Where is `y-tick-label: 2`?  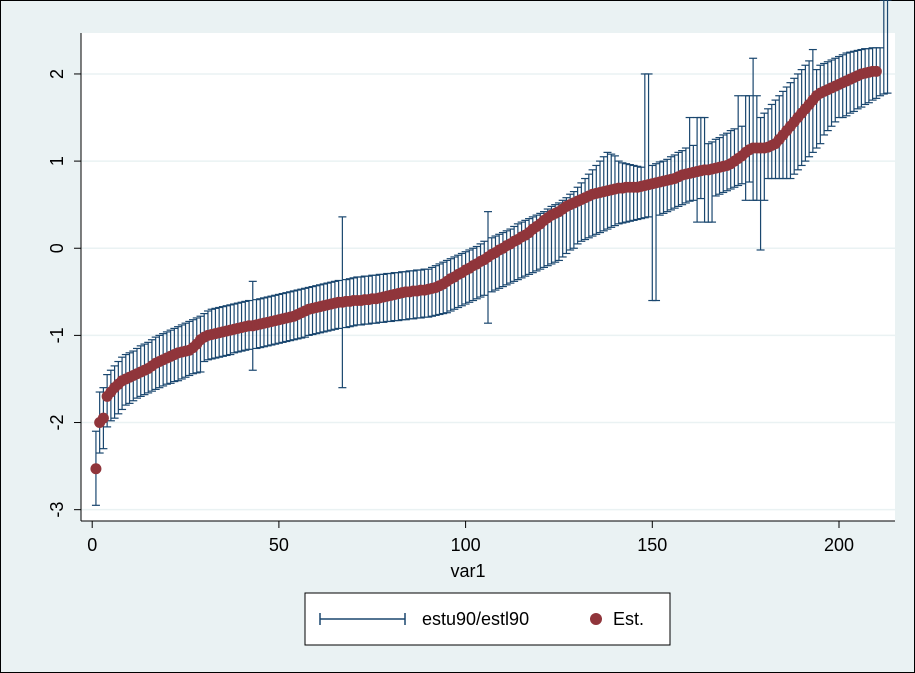
y-tick-label: 2 is located at coordinates (57, 74).